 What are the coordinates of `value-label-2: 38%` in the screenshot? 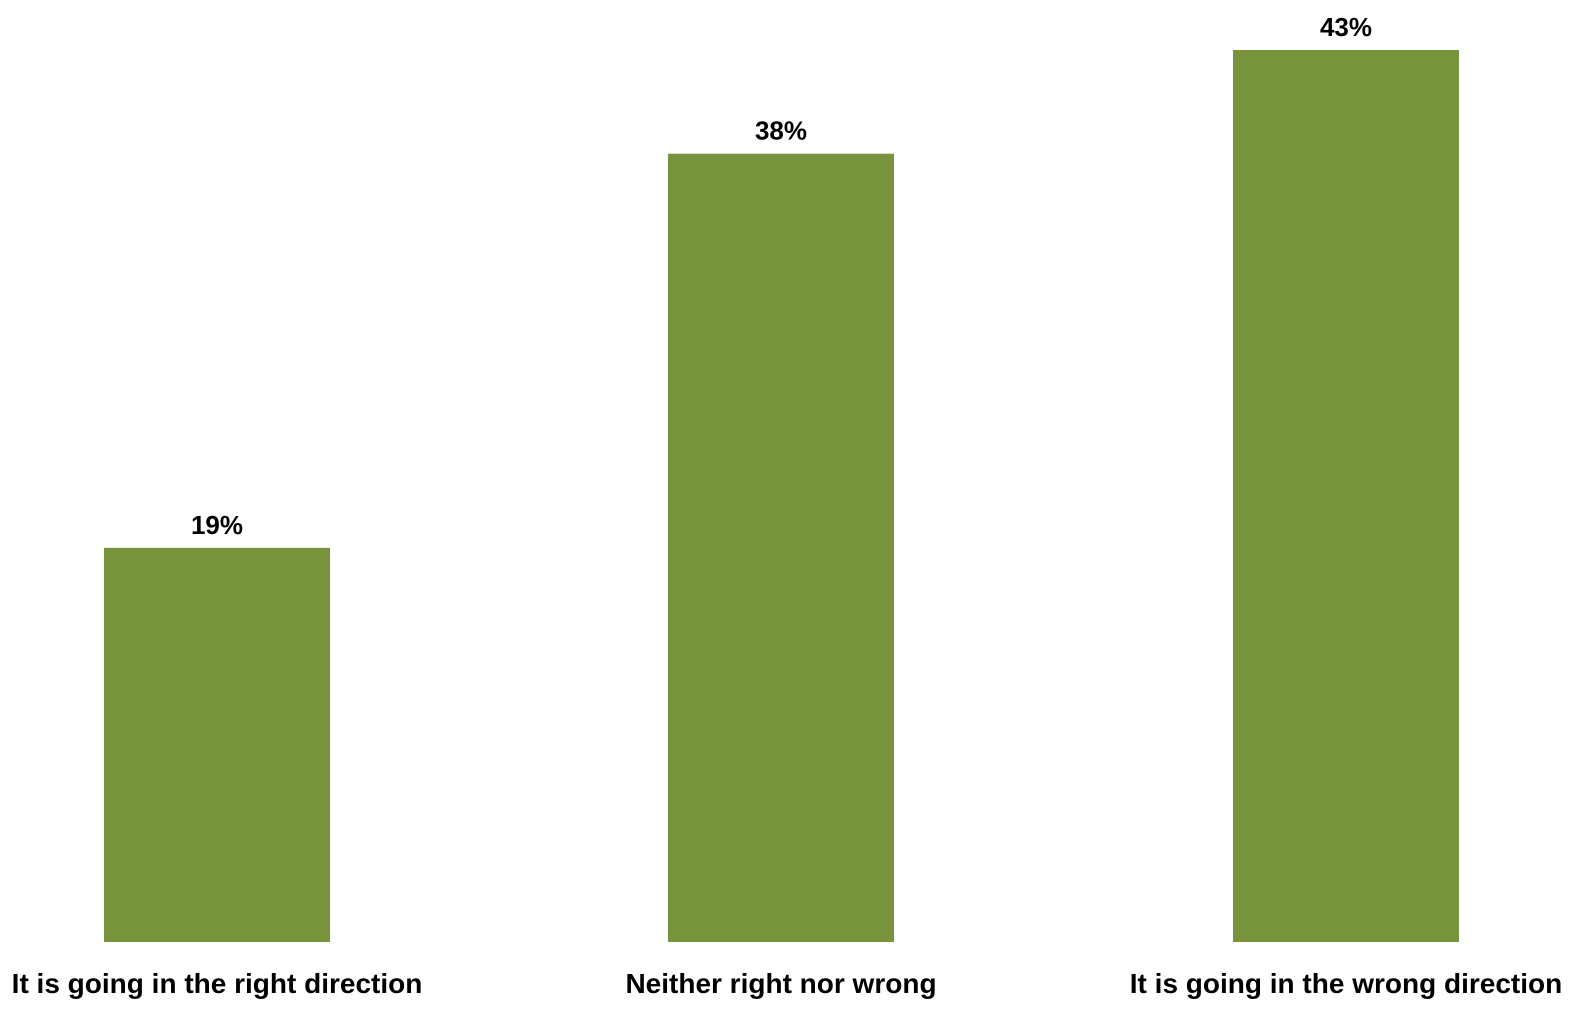 It's located at (781, 131).